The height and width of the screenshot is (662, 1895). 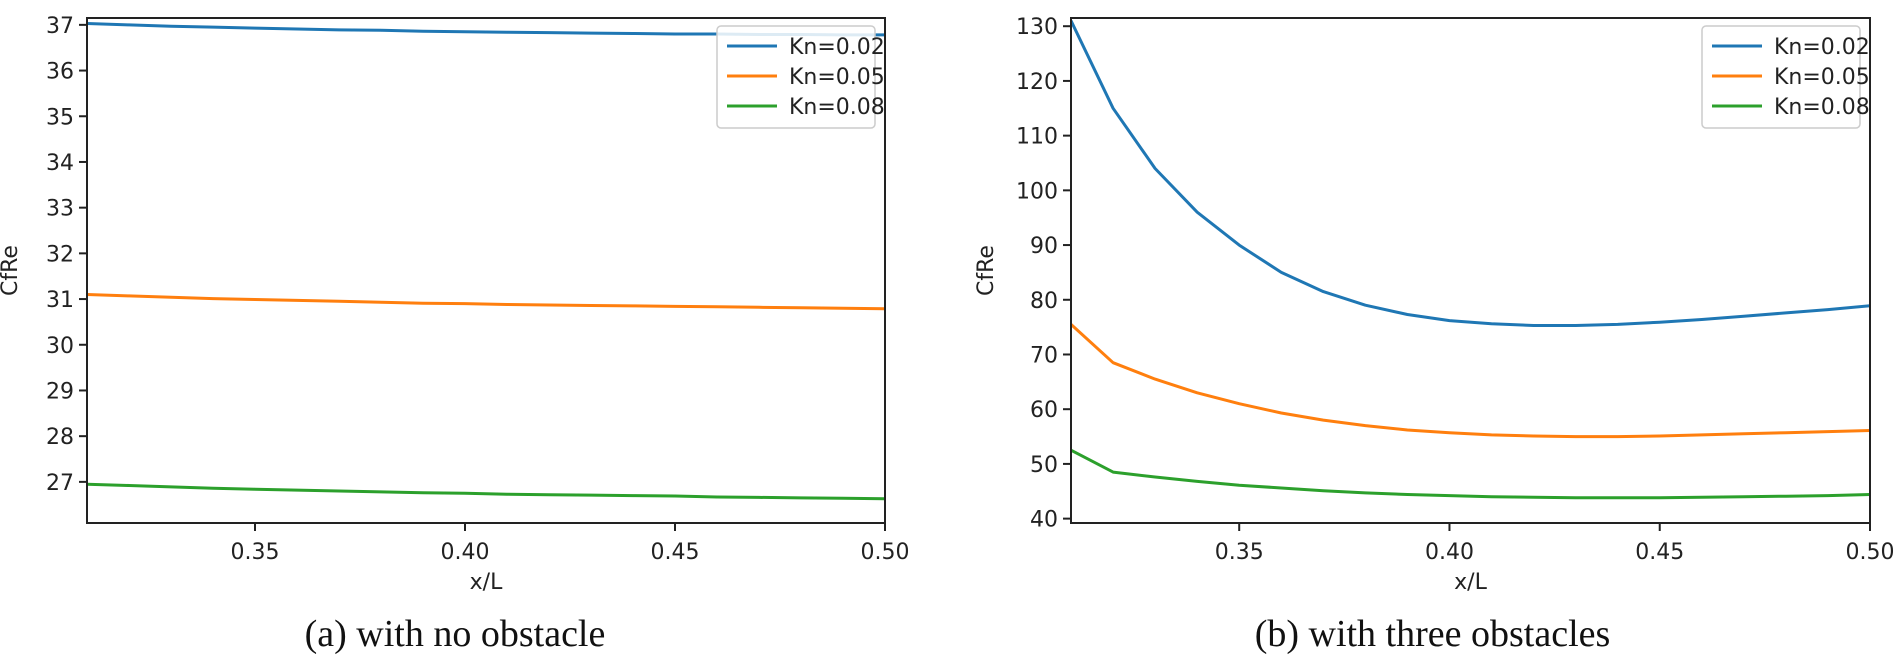 What do you see at coordinates (60, 300) in the screenshot?
I see `y-tick-label: 31` at bounding box center [60, 300].